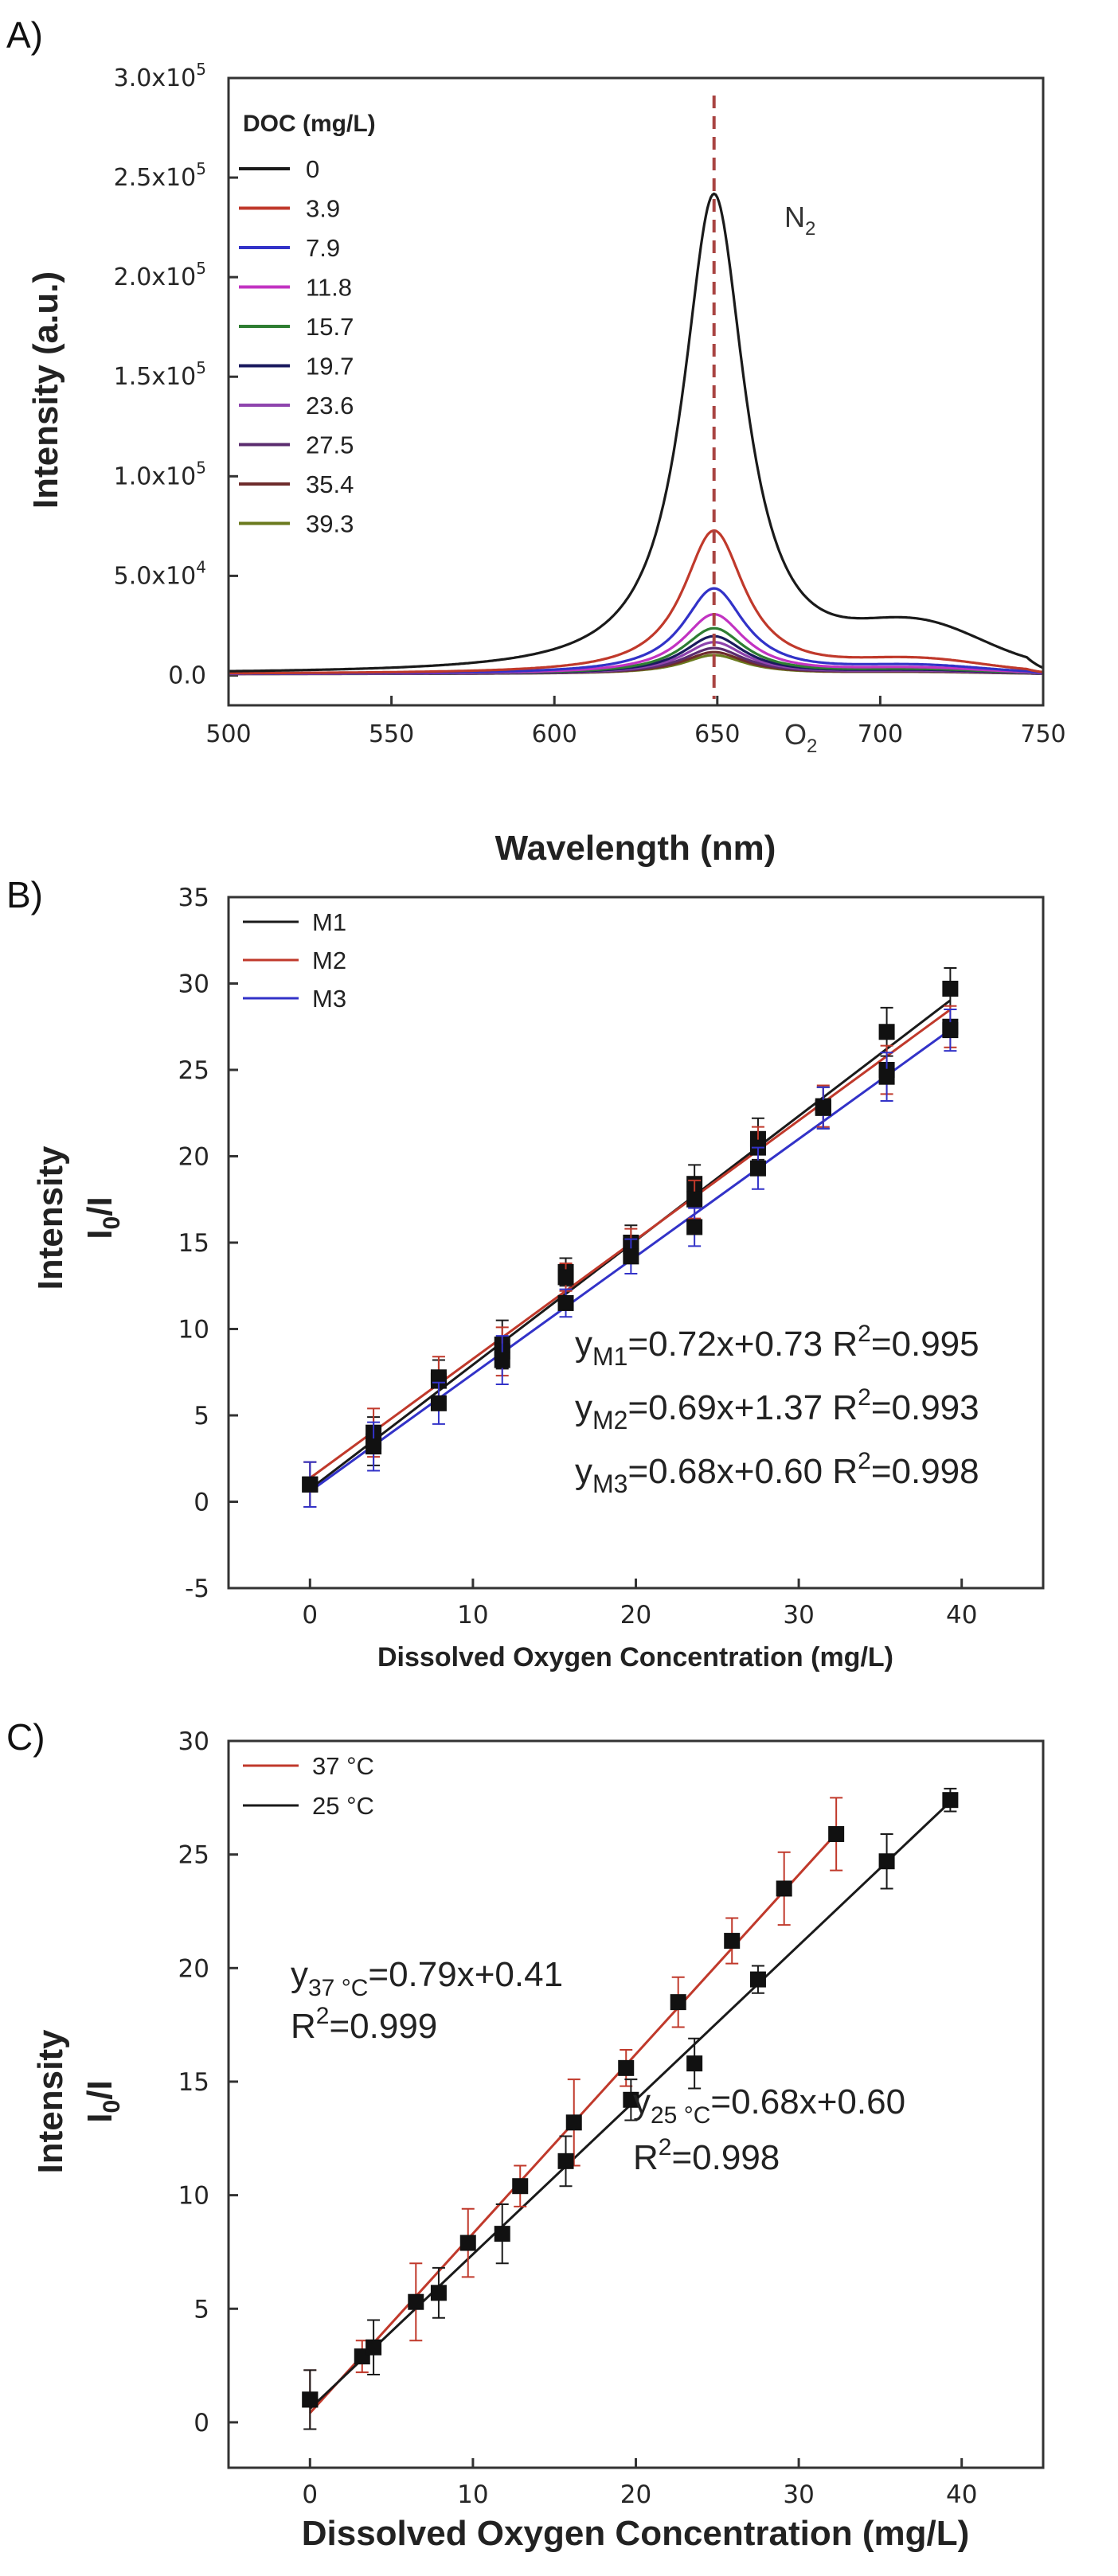  I want to click on panel-a-legend-label: 15.7, so click(330, 327).